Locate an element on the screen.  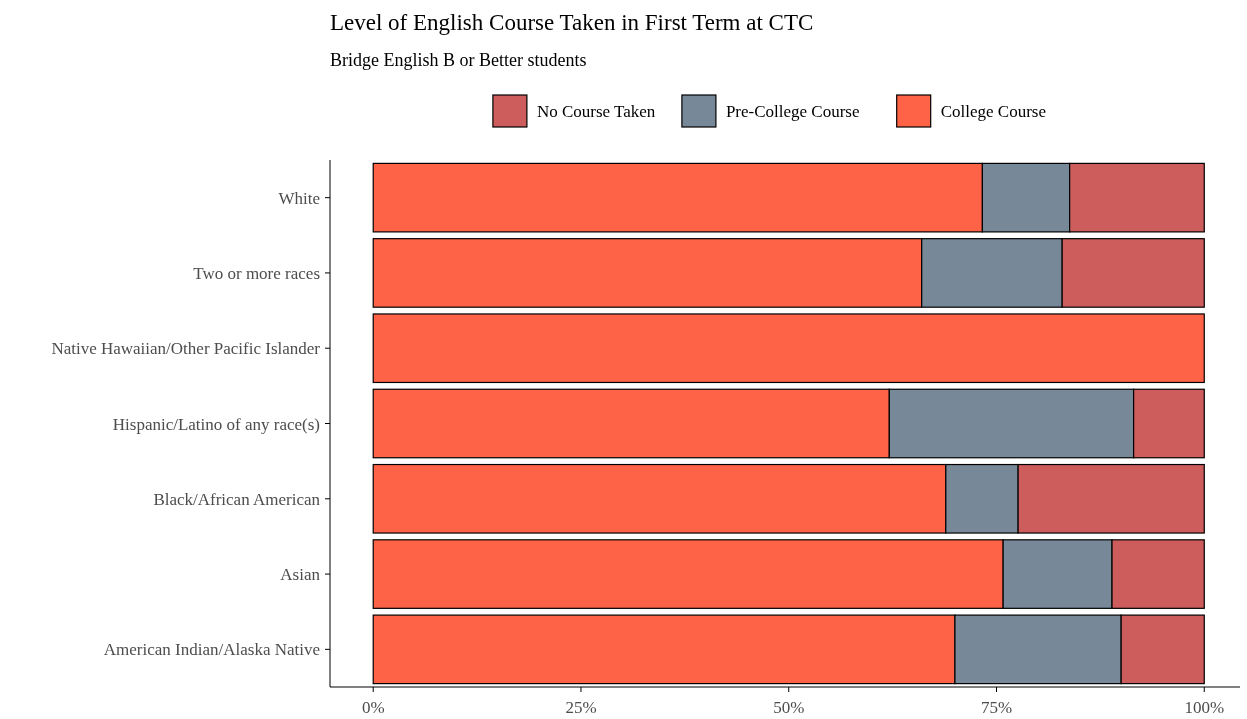
y-tick-label: White is located at coordinates (299, 198).